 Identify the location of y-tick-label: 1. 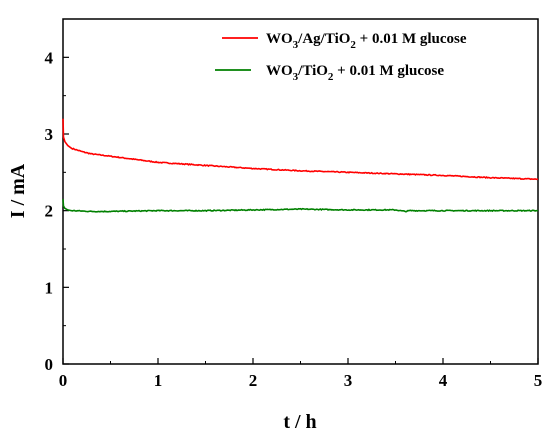
(49, 287).